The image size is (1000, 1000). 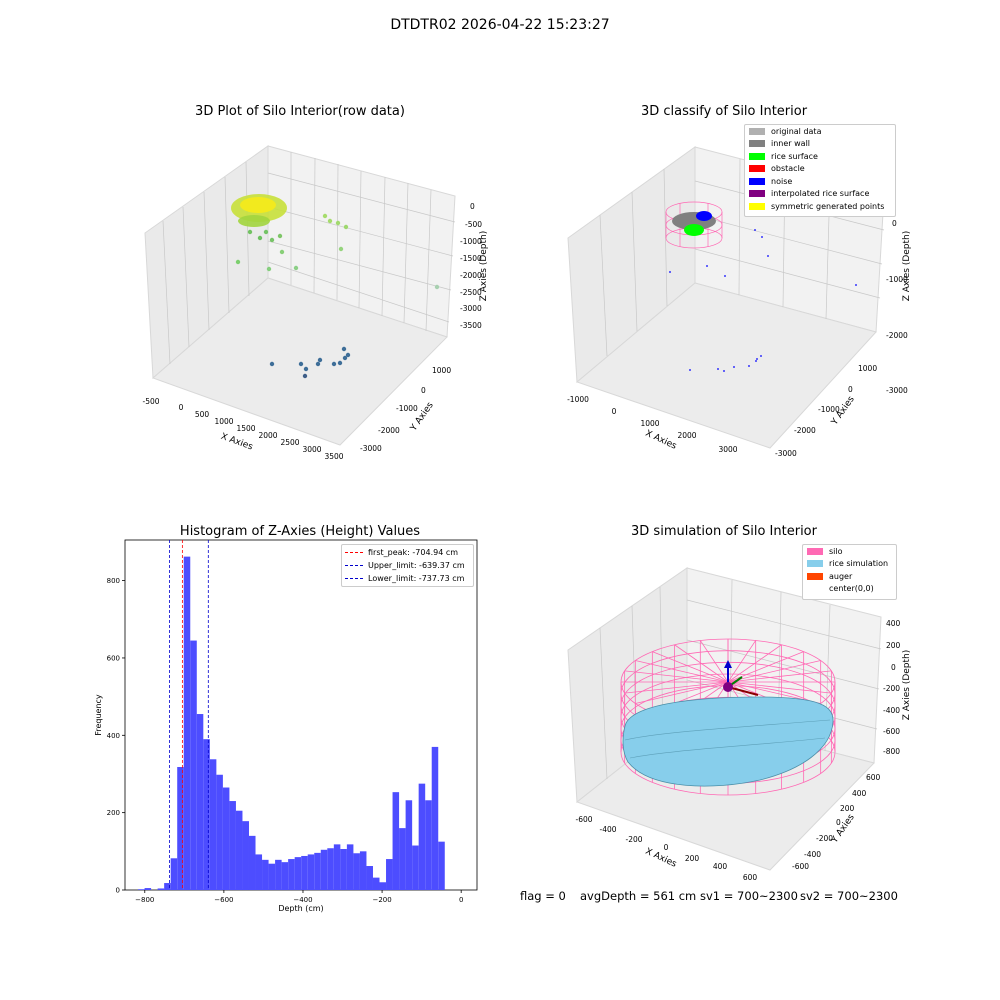 What do you see at coordinates (471, 258) in the screenshot?
I see `z-tick: -1500` at bounding box center [471, 258].